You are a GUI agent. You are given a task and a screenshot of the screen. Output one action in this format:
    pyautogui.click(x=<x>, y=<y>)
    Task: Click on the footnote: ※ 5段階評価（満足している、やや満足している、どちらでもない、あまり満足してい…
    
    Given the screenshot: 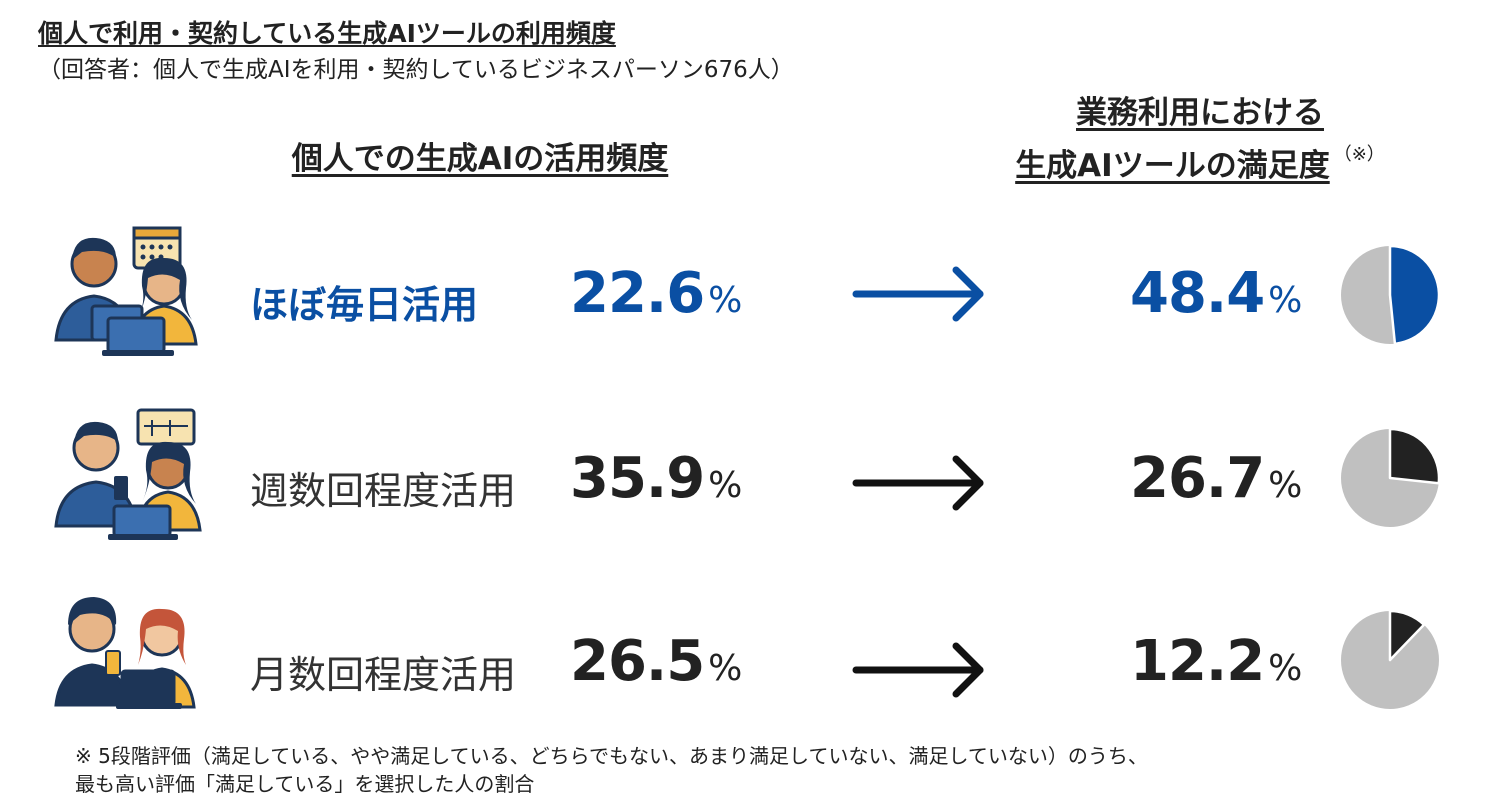 What is the action you would take?
    pyautogui.click(x=611, y=770)
    